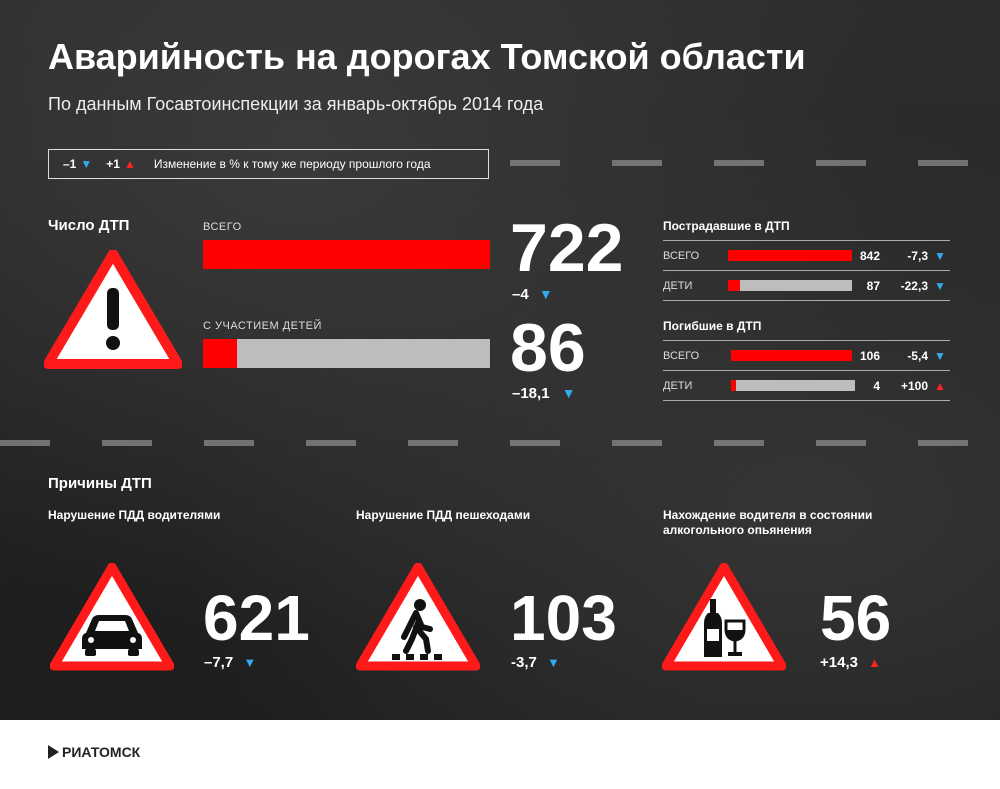  I want to click on cause-drivers-title: Нарушение ПДД водителями, so click(134, 515).